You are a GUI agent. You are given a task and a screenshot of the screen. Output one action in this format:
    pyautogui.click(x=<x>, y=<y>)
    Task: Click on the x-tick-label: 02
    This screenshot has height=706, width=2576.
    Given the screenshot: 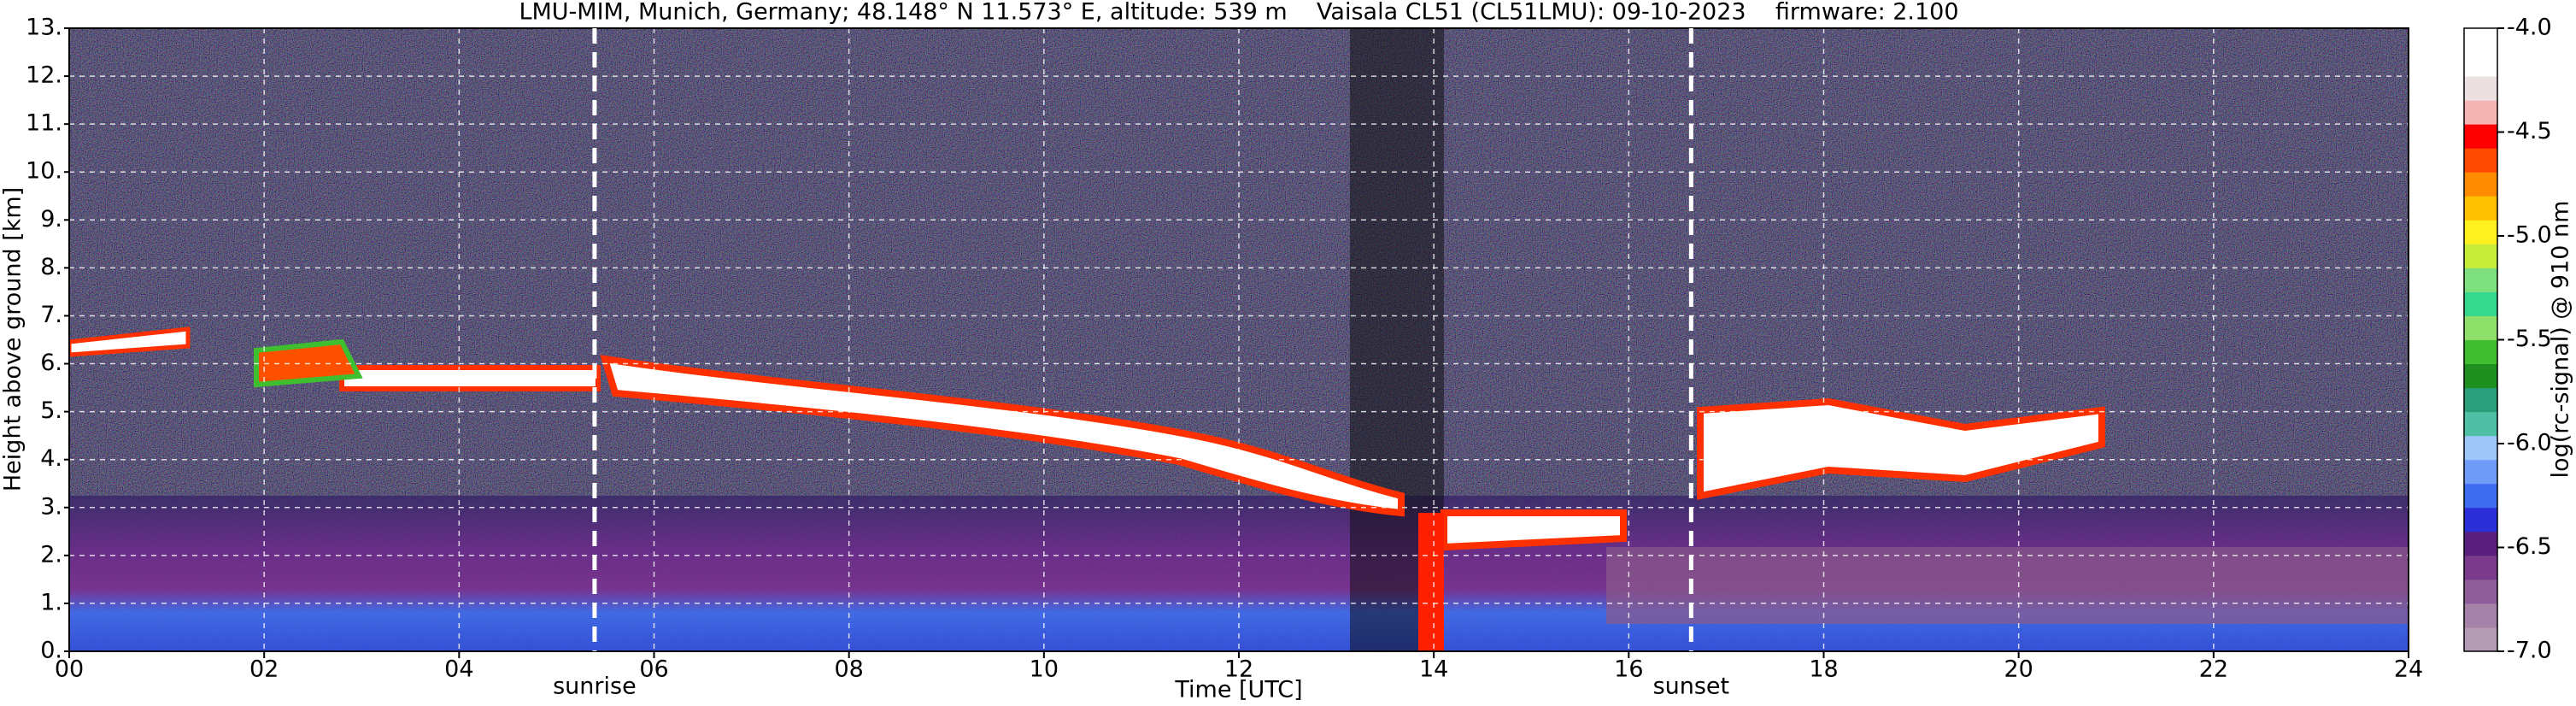 What is the action you would take?
    pyautogui.click(x=264, y=669)
    